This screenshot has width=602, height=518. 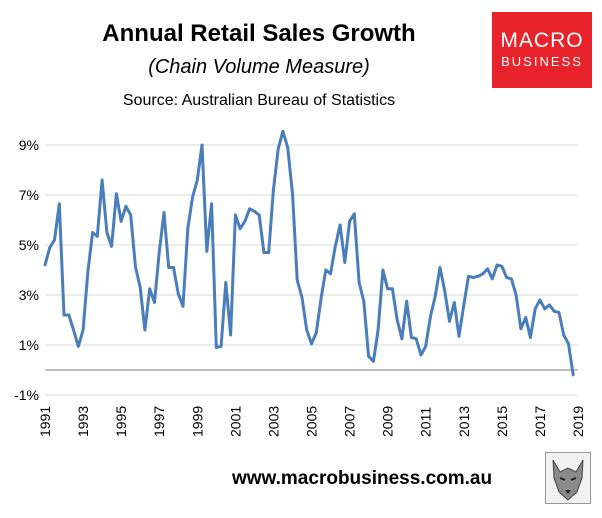 I want to click on x-tick-label: 2005, so click(x=312, y=421).